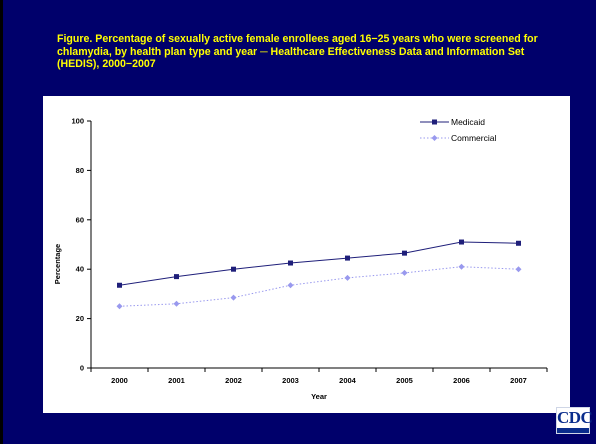 This screenshot has height=444, width=596. I want to click on legend-commercial-label: Commercial, so click(473, 138).